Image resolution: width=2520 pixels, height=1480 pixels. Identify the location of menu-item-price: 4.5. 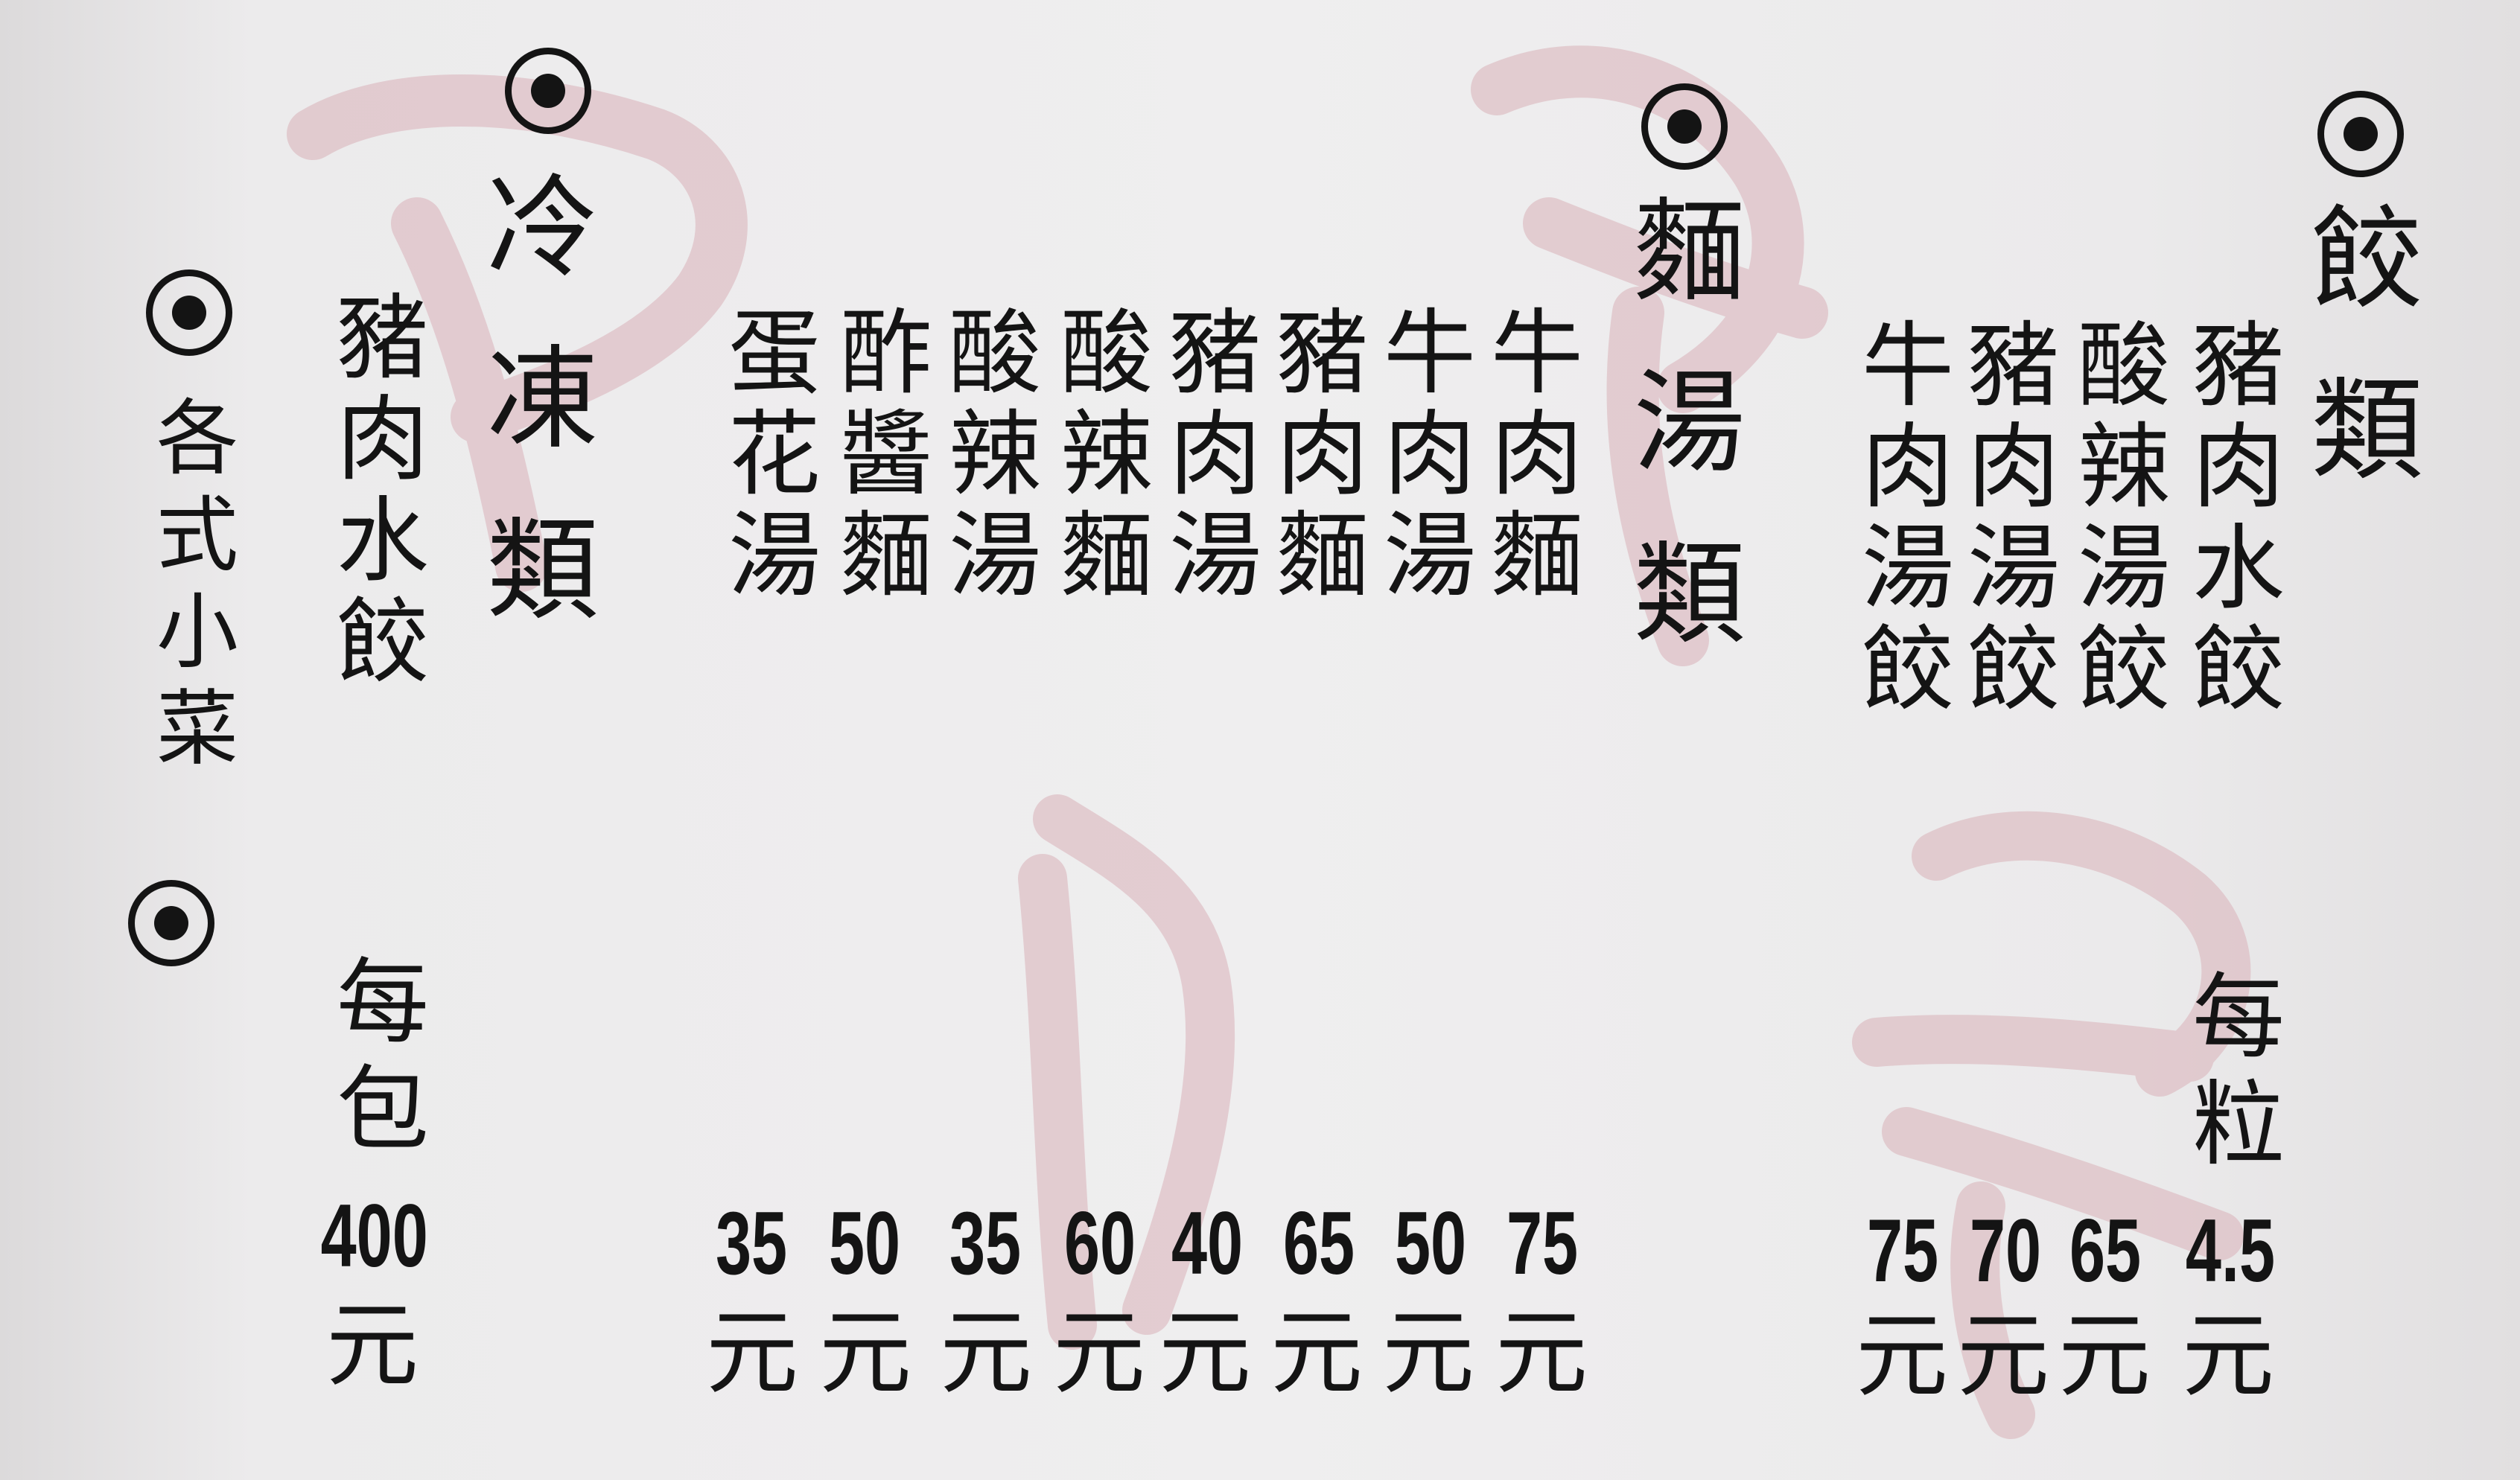
(2230, 1251).